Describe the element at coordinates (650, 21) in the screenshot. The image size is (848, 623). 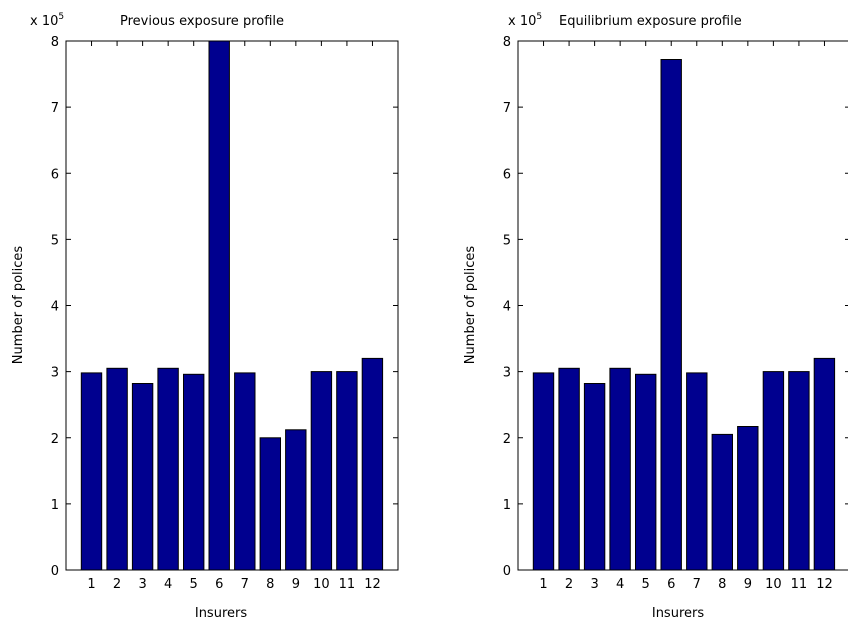
I see `chart-title: Equilibrium exposure profile` at that location.